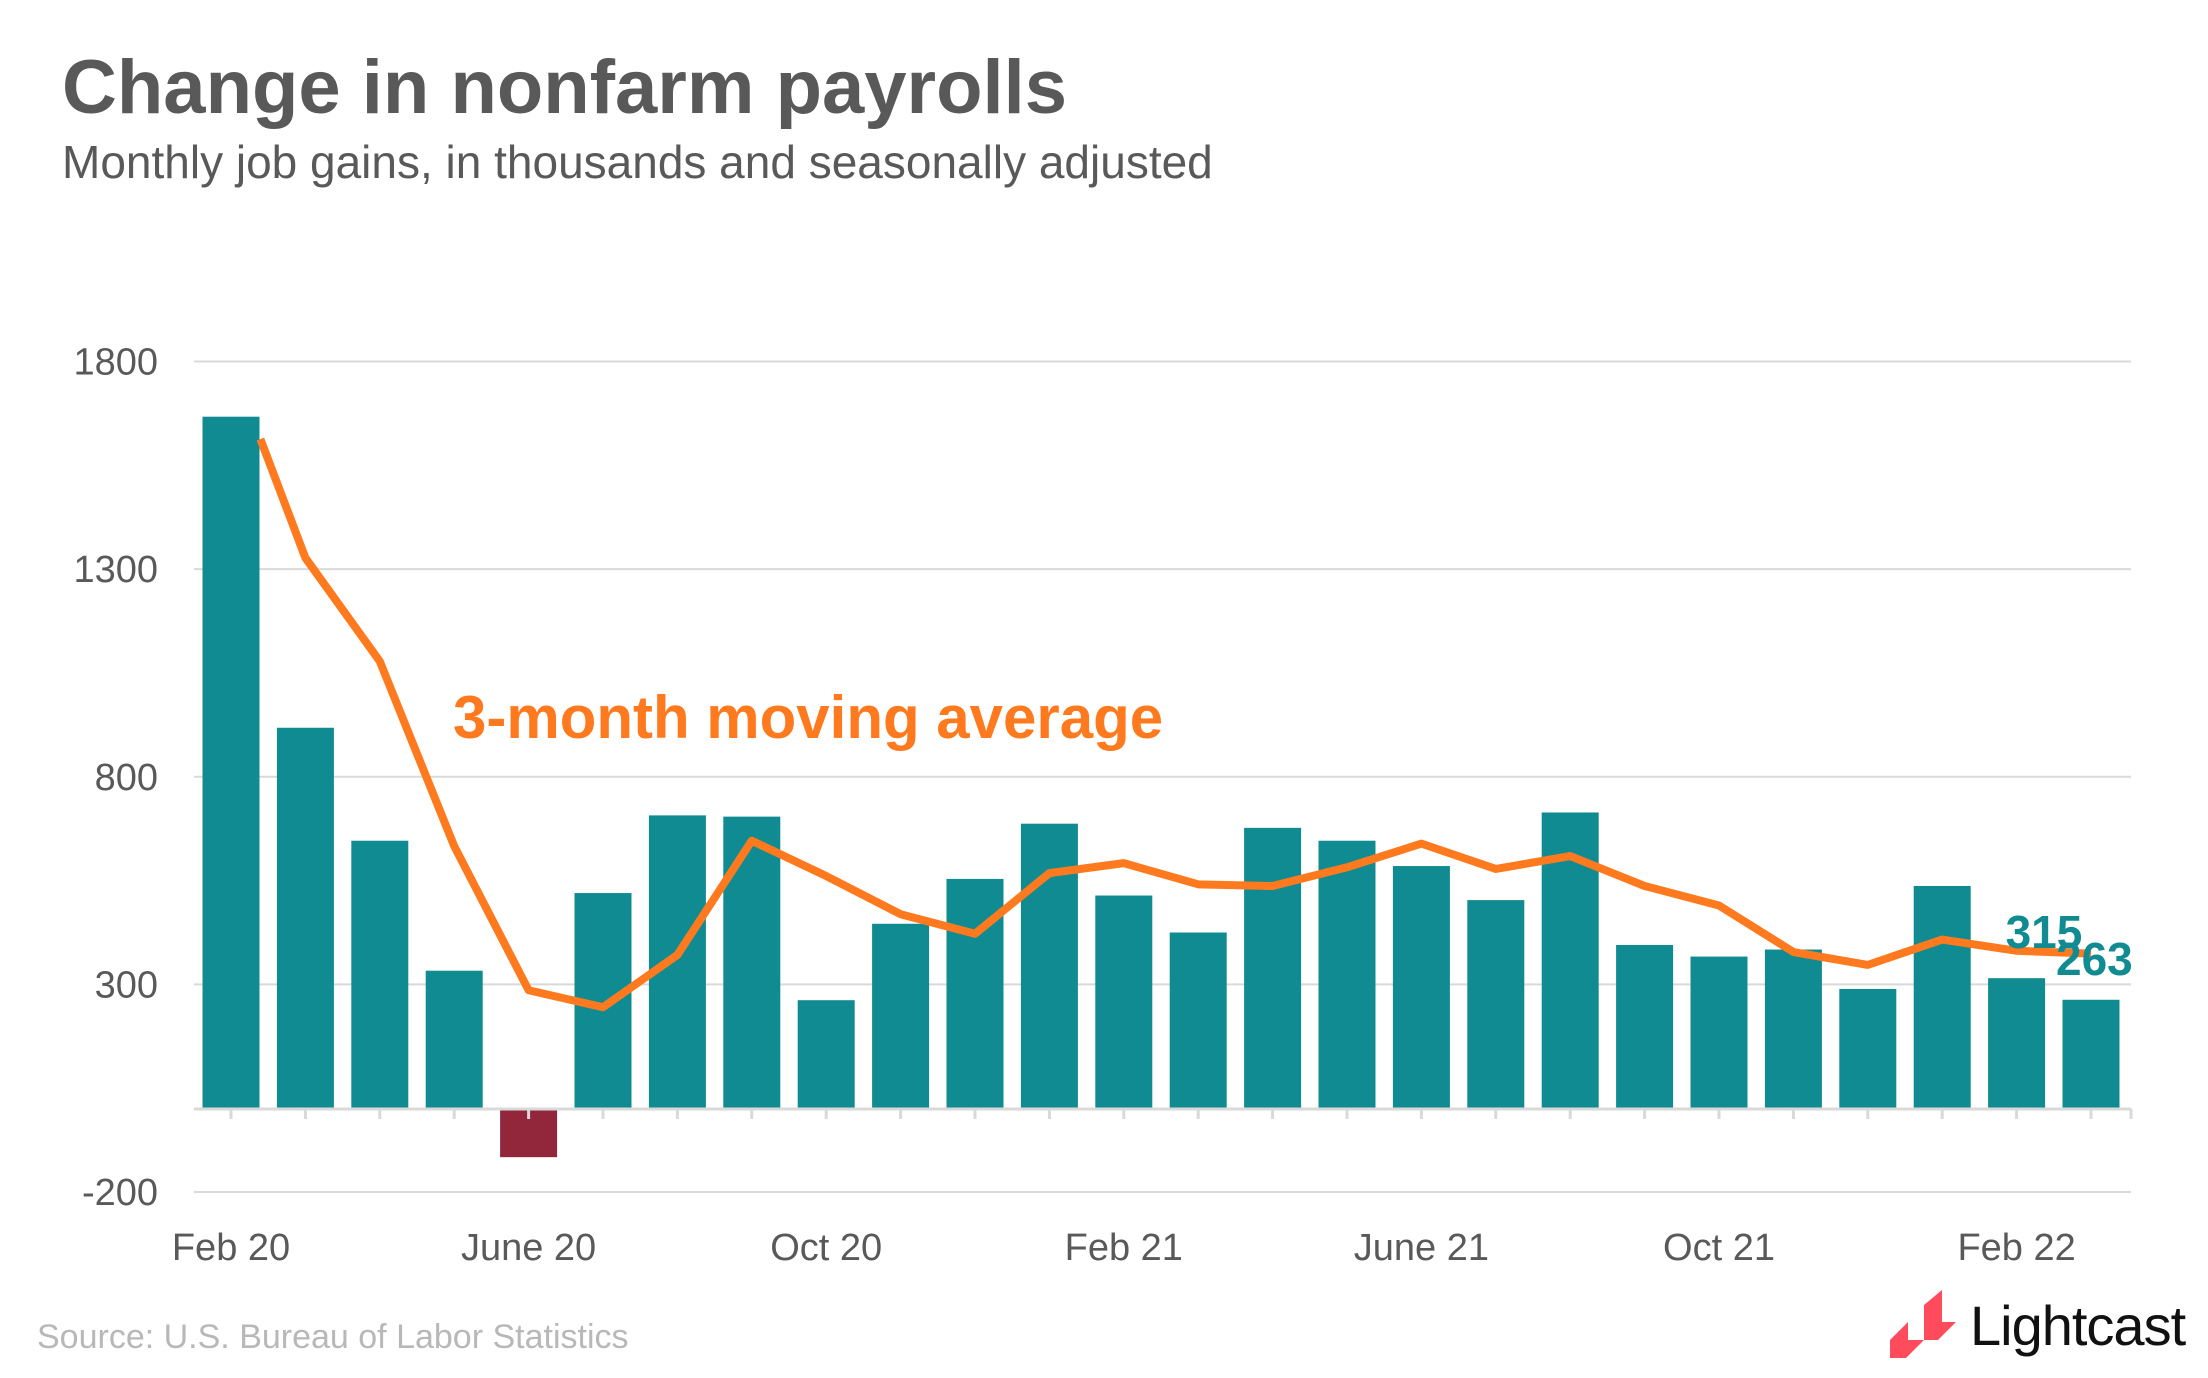 The width and height of the screenshot is (2208, 1378). What do you see at coordinates (1124, 1248) in the screenshot?
I see `x-tick-label: Feb 21` at bounding box center [1124, 1248].